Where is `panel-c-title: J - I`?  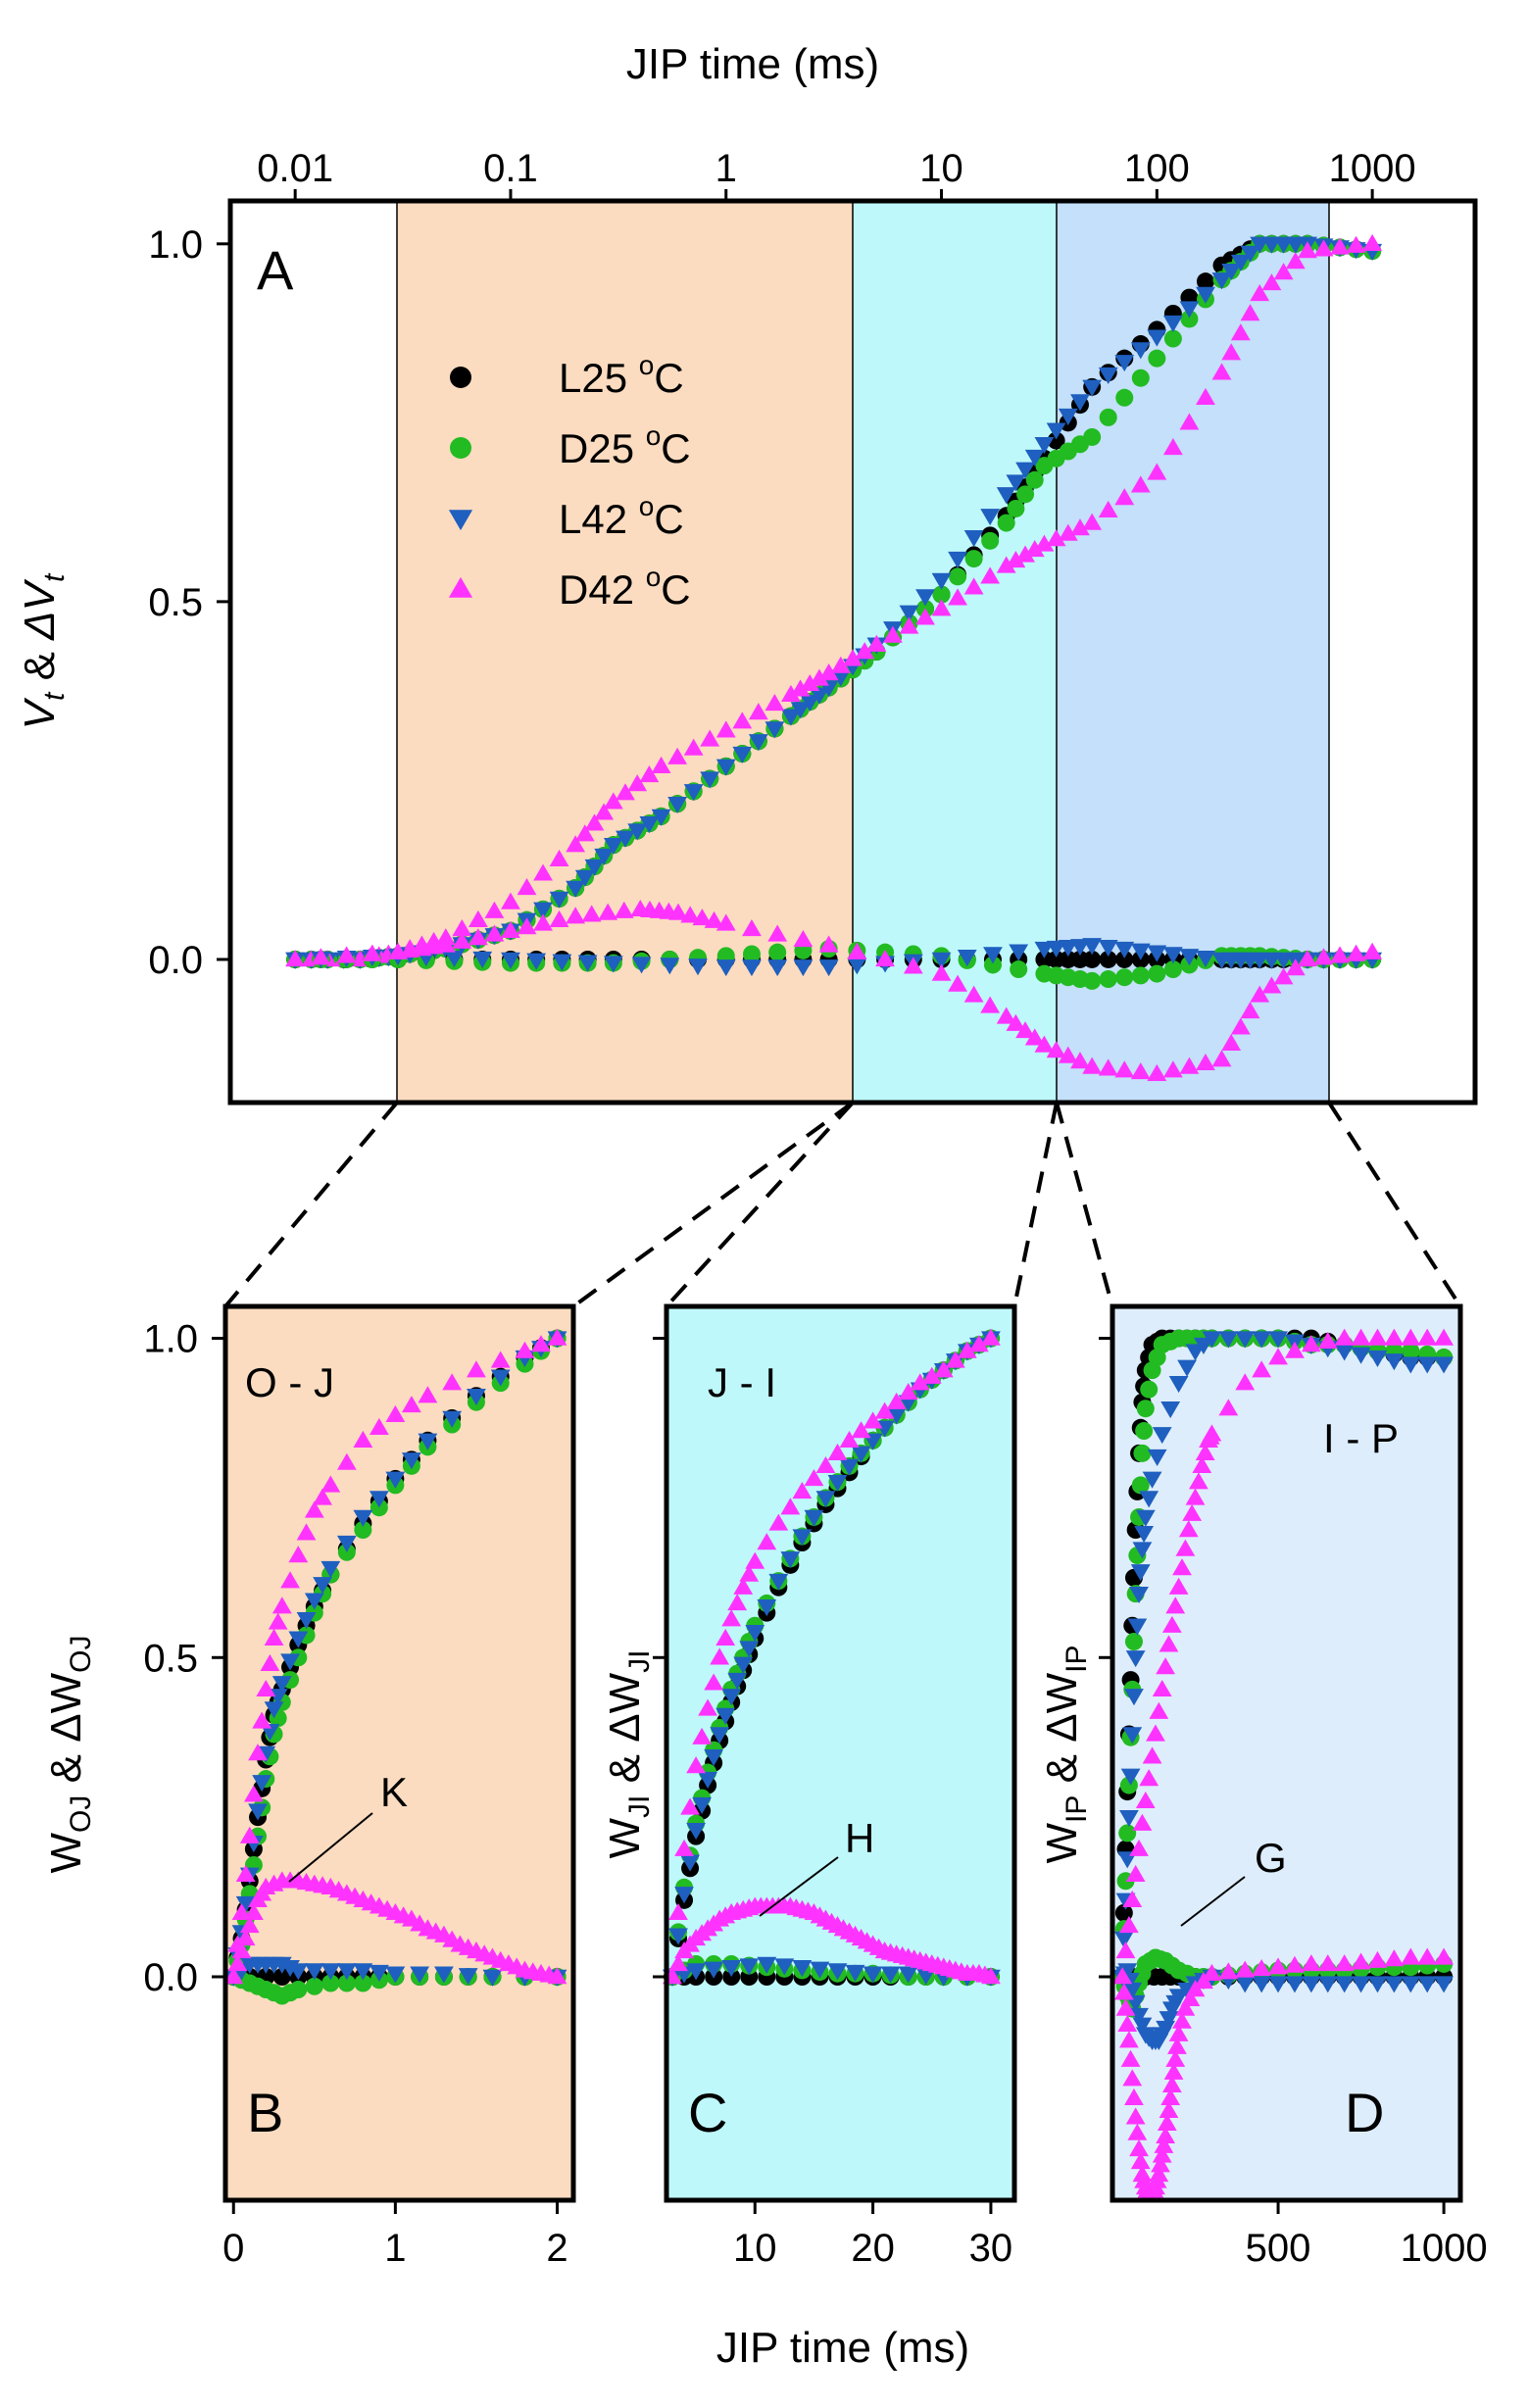
panel-c-title: J - I is located at coordinates (742, 1382).